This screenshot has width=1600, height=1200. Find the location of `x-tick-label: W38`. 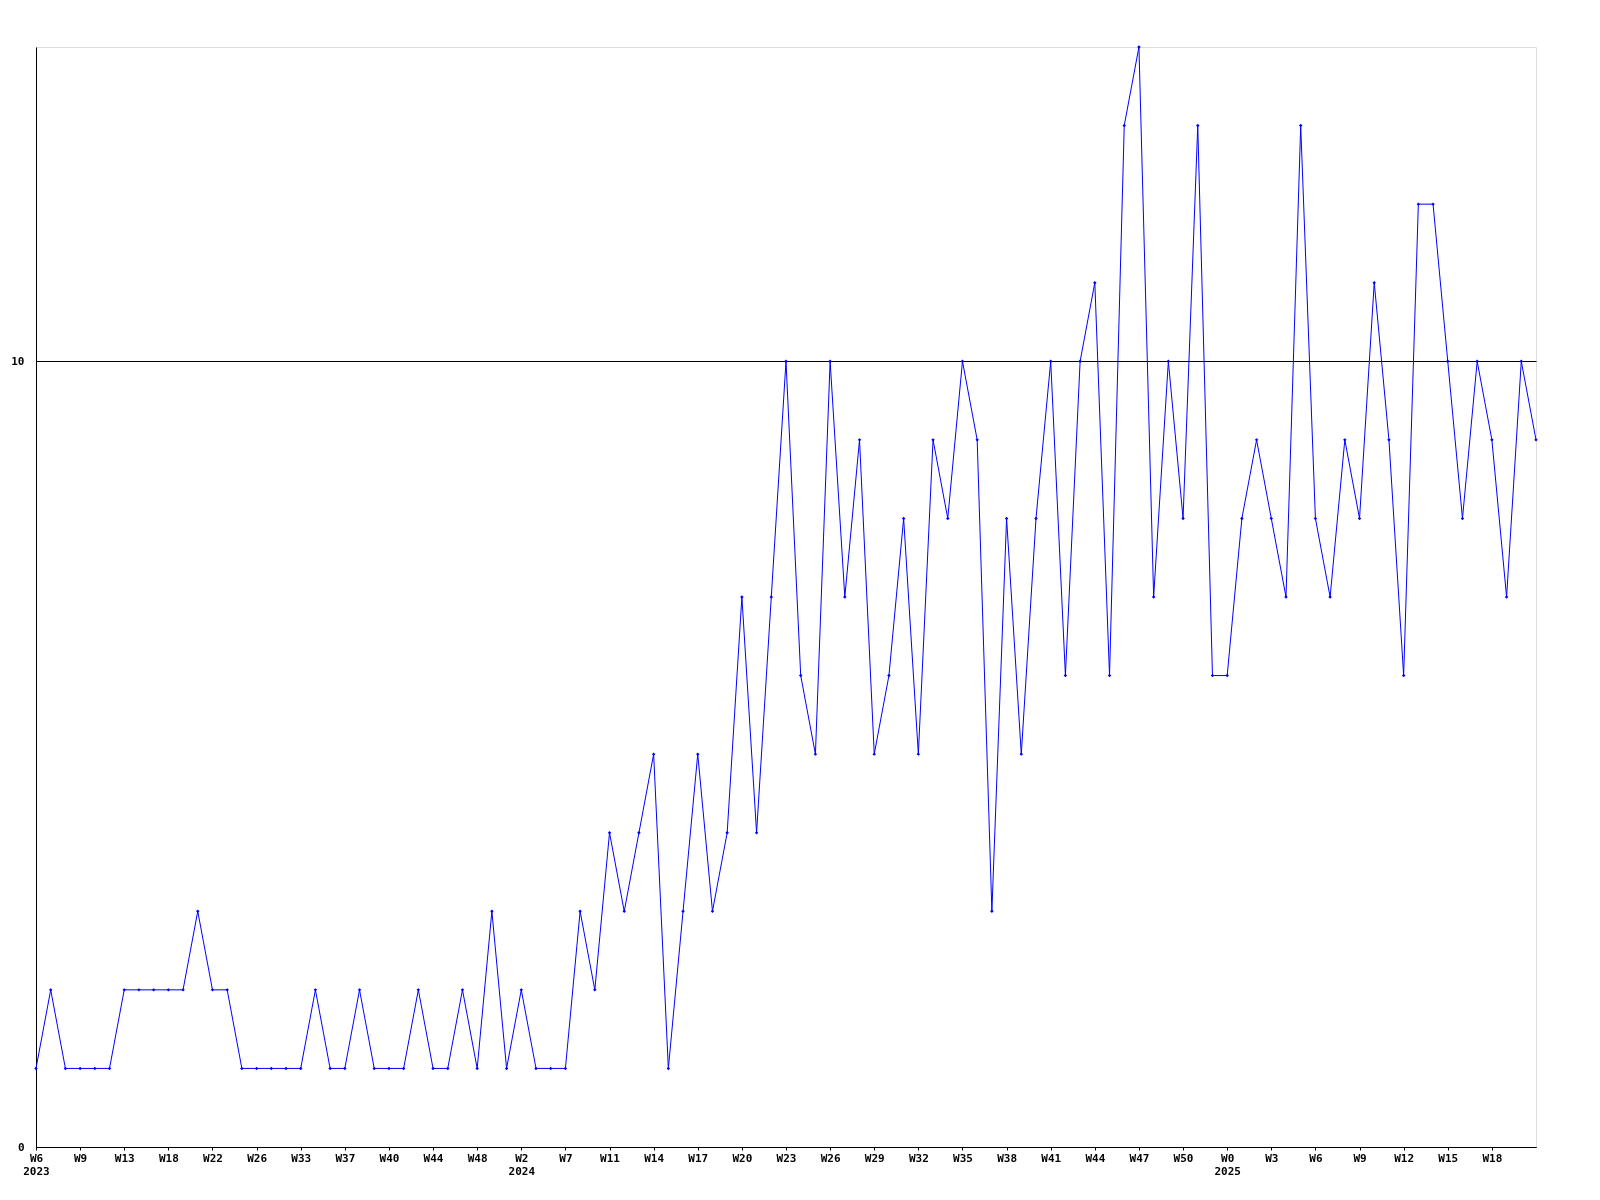

x-tick-label: W38 is located at coordinates (1007, 1158).